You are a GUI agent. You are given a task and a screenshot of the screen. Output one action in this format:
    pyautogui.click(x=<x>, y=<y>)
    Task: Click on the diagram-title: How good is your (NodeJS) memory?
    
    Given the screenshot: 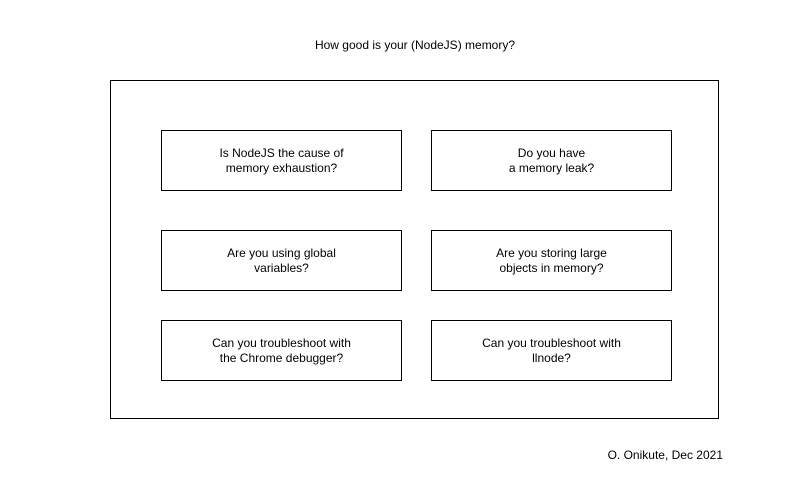 What is the action you would take?
    pyautogui.click(x=415, y=45)
    